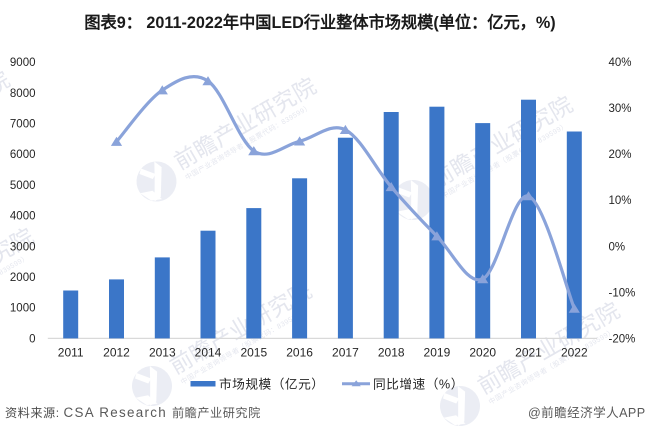 Image resolution: width=645 pixels, height=433 pixels. Describe the element at coordinates (617, 247) in the screenshot. I see `svg-text: 0%` at that location.